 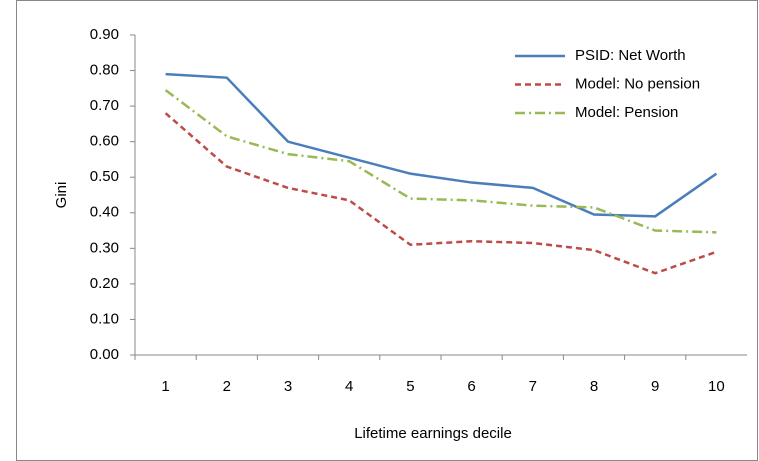 What do you see at coordinates (471, 386) in the screenshot?
I see `x-tick-label: 6` at bounding box center [471, 386].